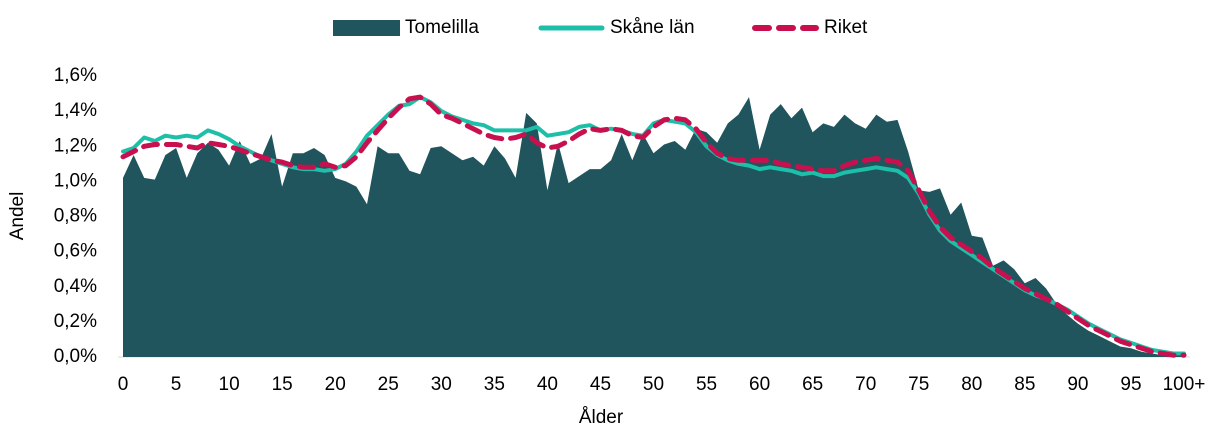  Describe the element at coordinates (971, 384) in the screenshot. I see `x-tick-label: 80` at that location.